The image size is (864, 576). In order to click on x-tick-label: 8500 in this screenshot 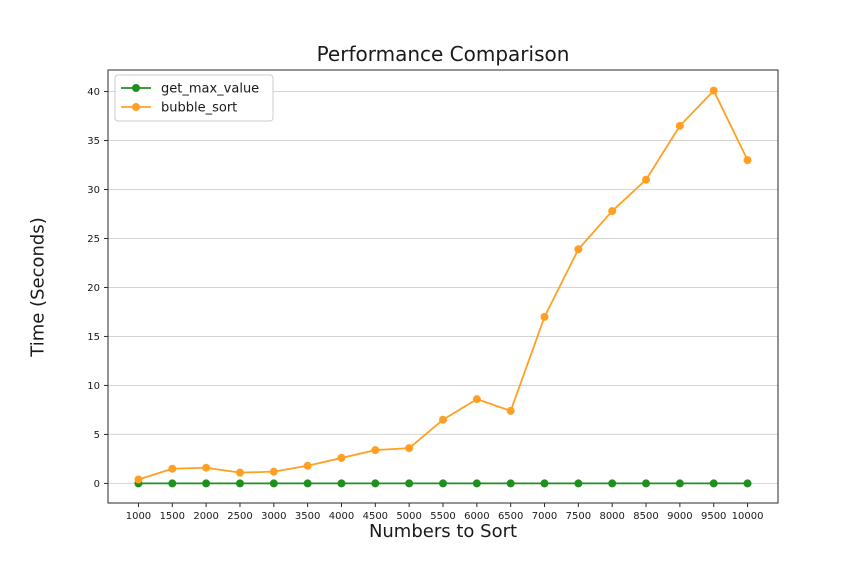, I will do `click(645, 516)`.